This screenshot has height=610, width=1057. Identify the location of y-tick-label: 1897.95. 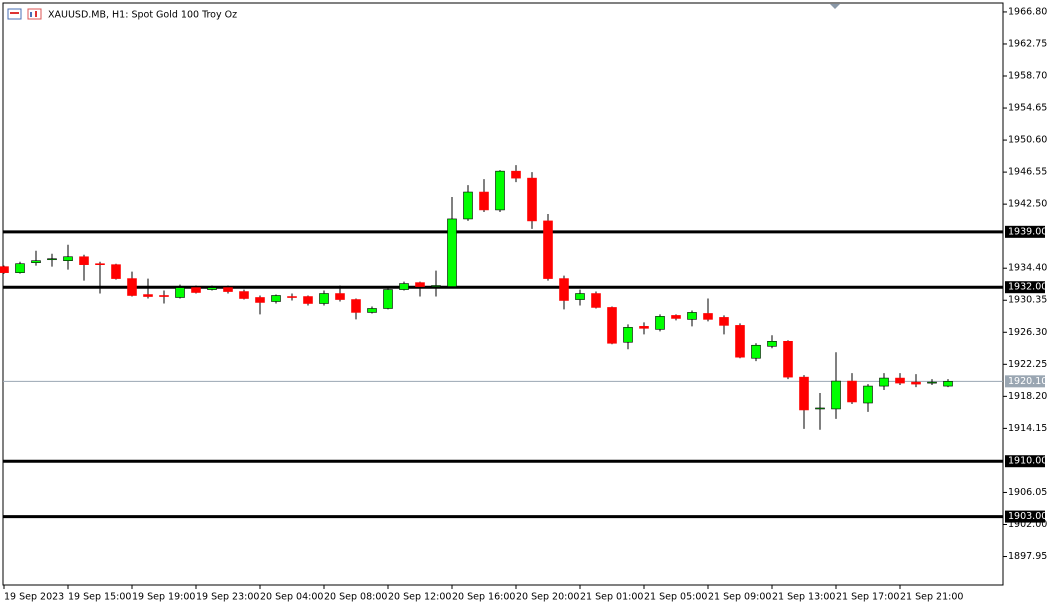
(1027, 556).